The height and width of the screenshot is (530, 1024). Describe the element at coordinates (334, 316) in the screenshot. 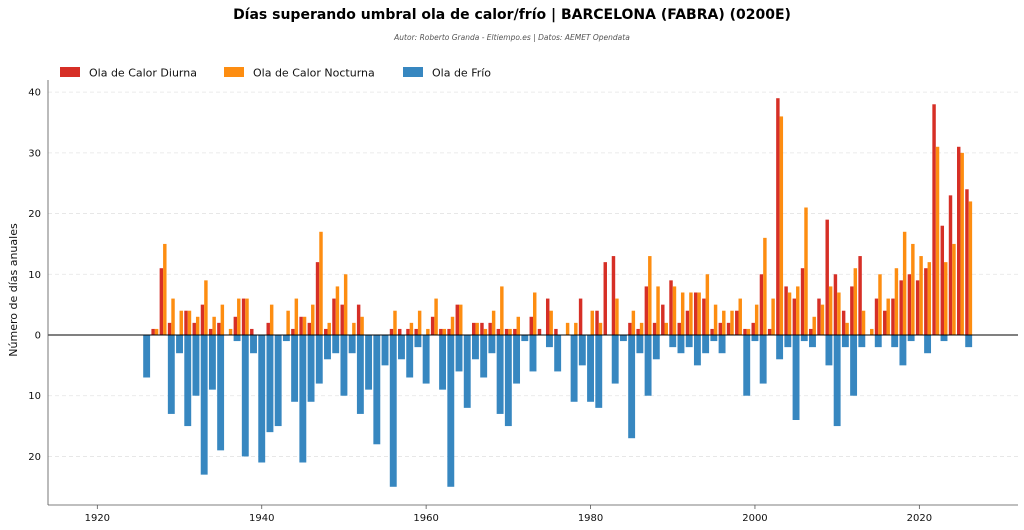

I see `bar-ola-de-calor-diurna-1949` at that location.